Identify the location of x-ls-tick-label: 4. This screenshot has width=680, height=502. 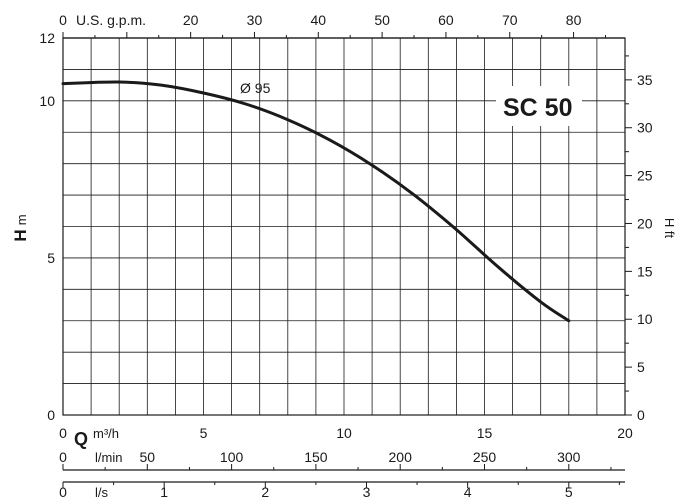
(468, 492).